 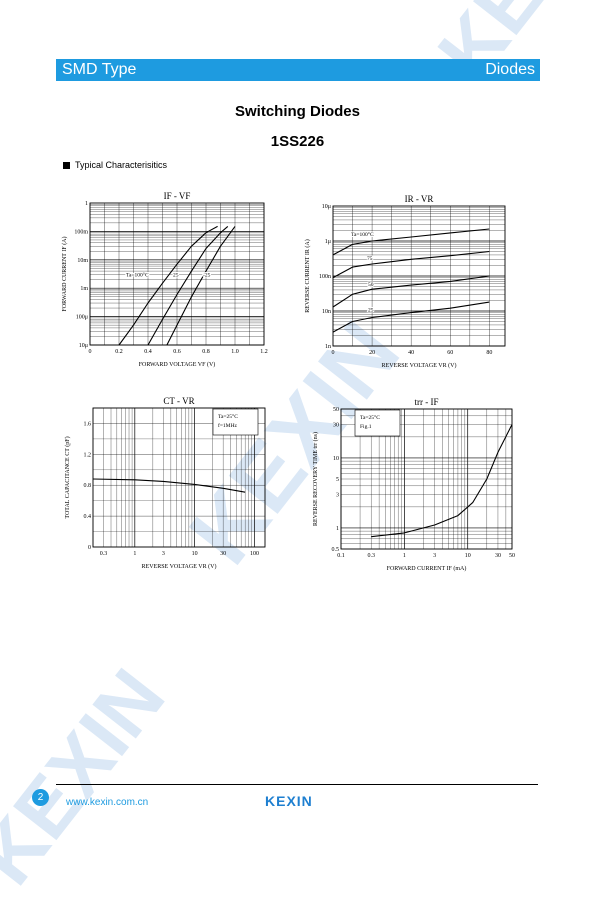 What do you see at coordinates (362, 234) in the screenshot?
I see `curve-label: Ta=100°C` at bounding box center [362, 234].